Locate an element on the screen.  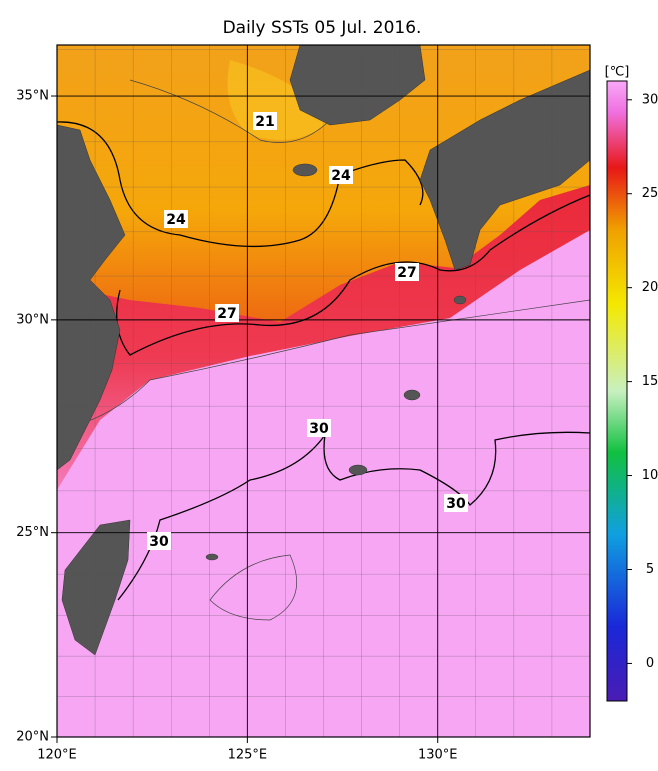
colorbar-unit: [℃] is located at coordinates (617, 72).